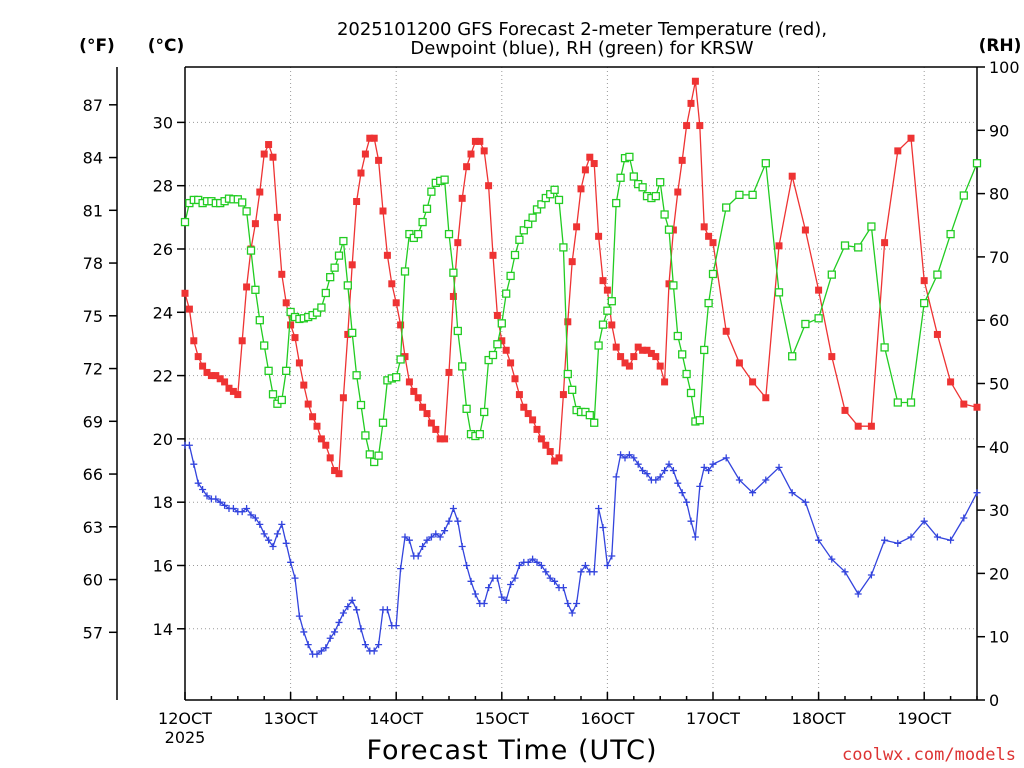  Describe the element at coordinates (607, 718) in the screenshot. I see `x-tick-label: 16OCT` at that location.